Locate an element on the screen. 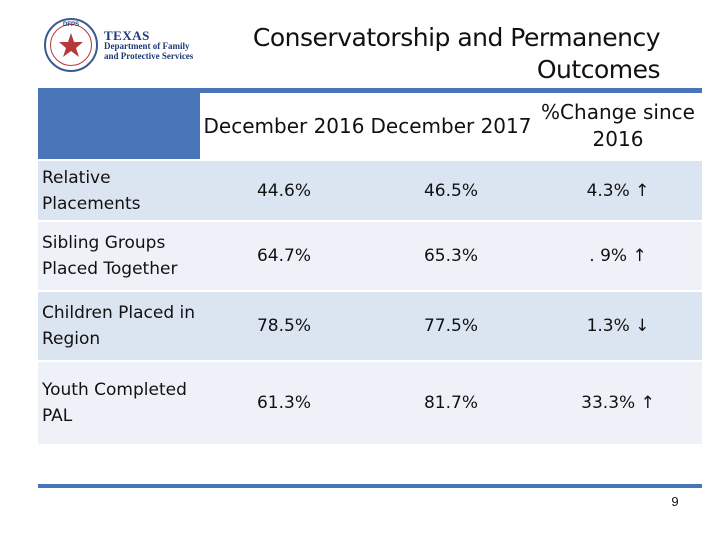 The height and width of the screenshot is (540, 720). table-row: Relative Placements 44.6% 46.5% 4.3% ↑ is located at coordinates (370, 189).